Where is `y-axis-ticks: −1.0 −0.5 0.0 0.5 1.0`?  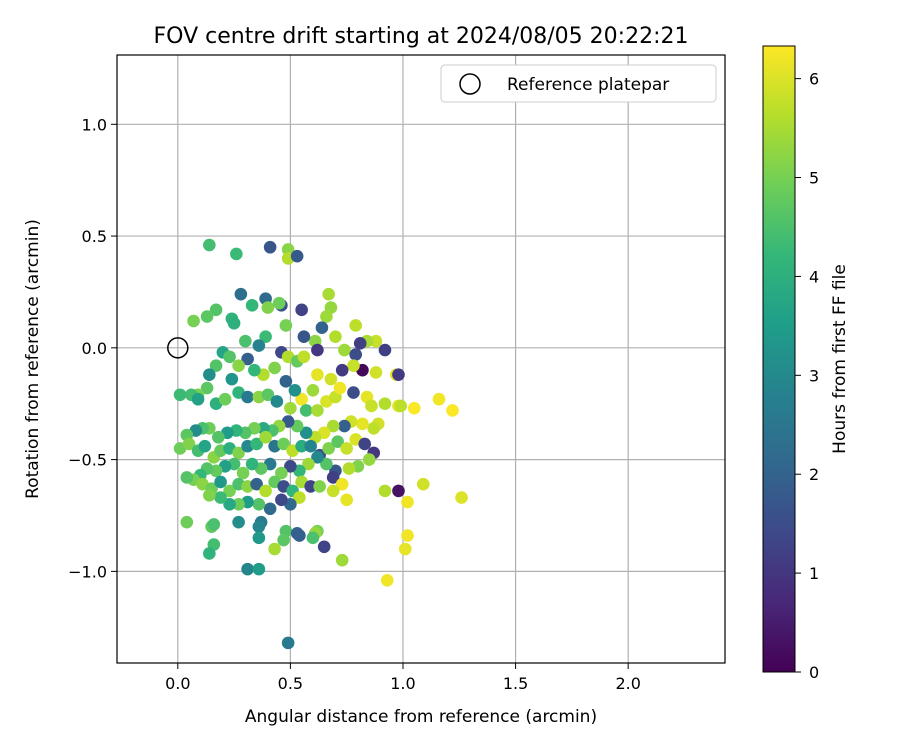 y-axis-ticks: −1.0 −0.5 0.0 0.5 1.0 is located at coordinates (92, 348).